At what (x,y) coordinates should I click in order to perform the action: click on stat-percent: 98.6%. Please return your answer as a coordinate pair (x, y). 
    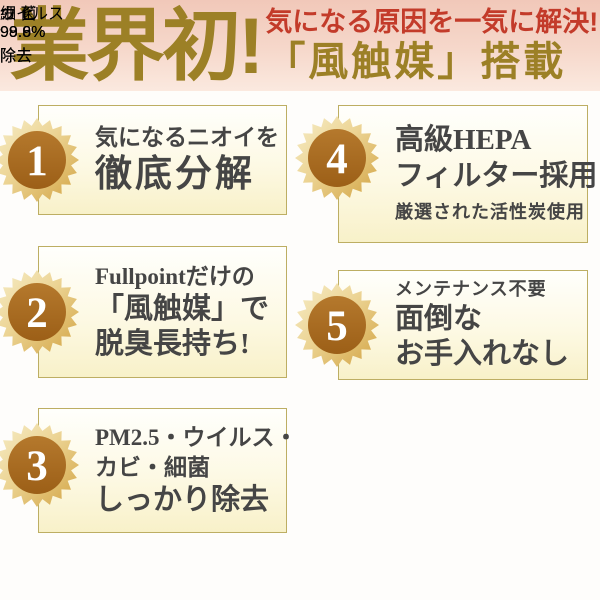
    Looking at the image, I should click on (22, 33).